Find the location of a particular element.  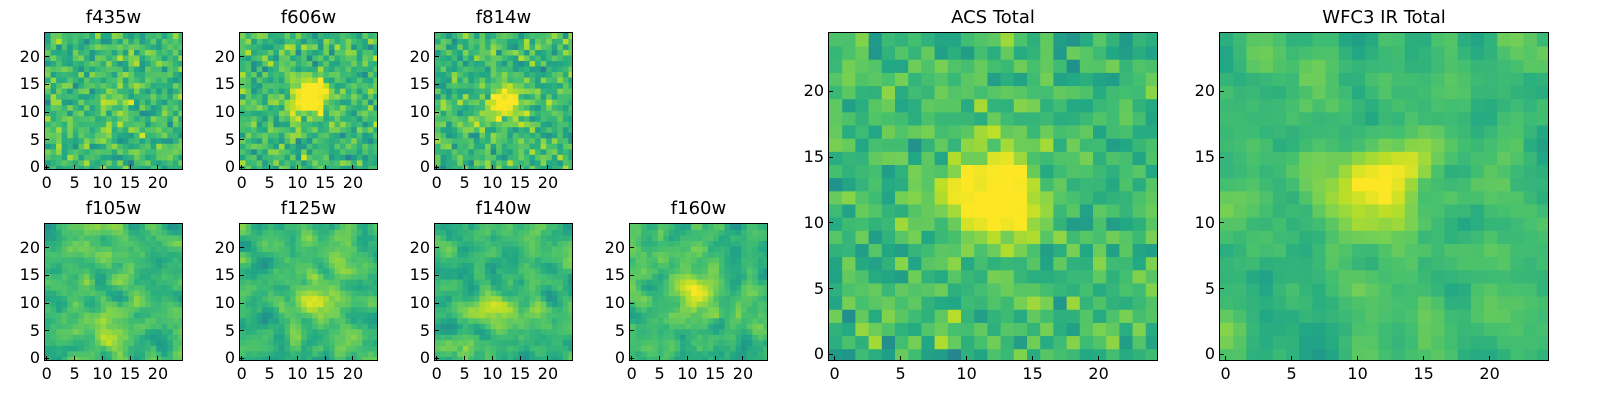

x-tick-label: 20 is located at coordinates (353, 373).